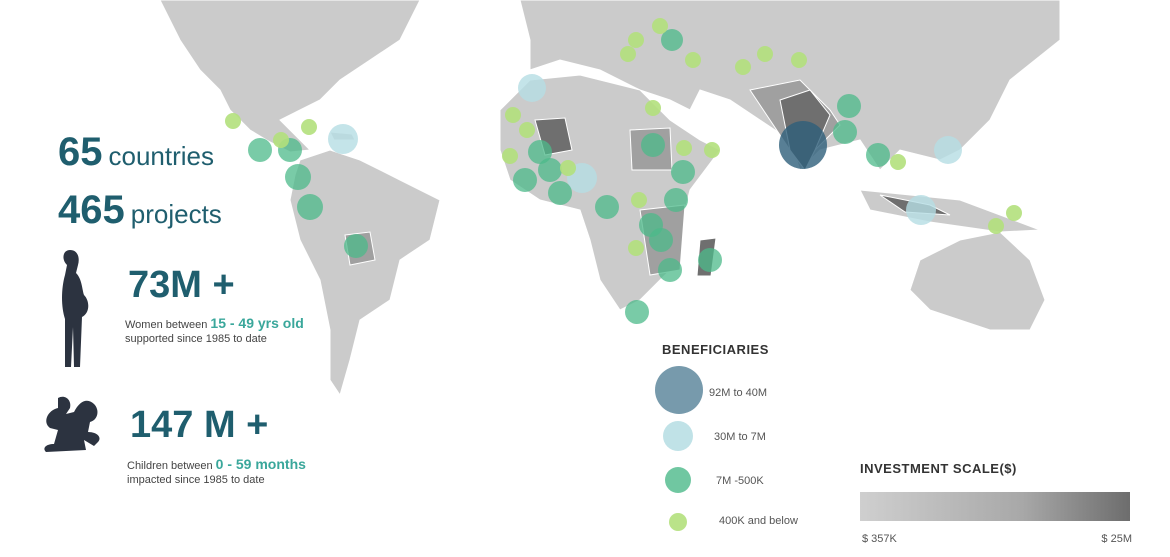 The height and width of the screenshot is (557, 1170). I want to click on scale-bar, so click(995, 506).